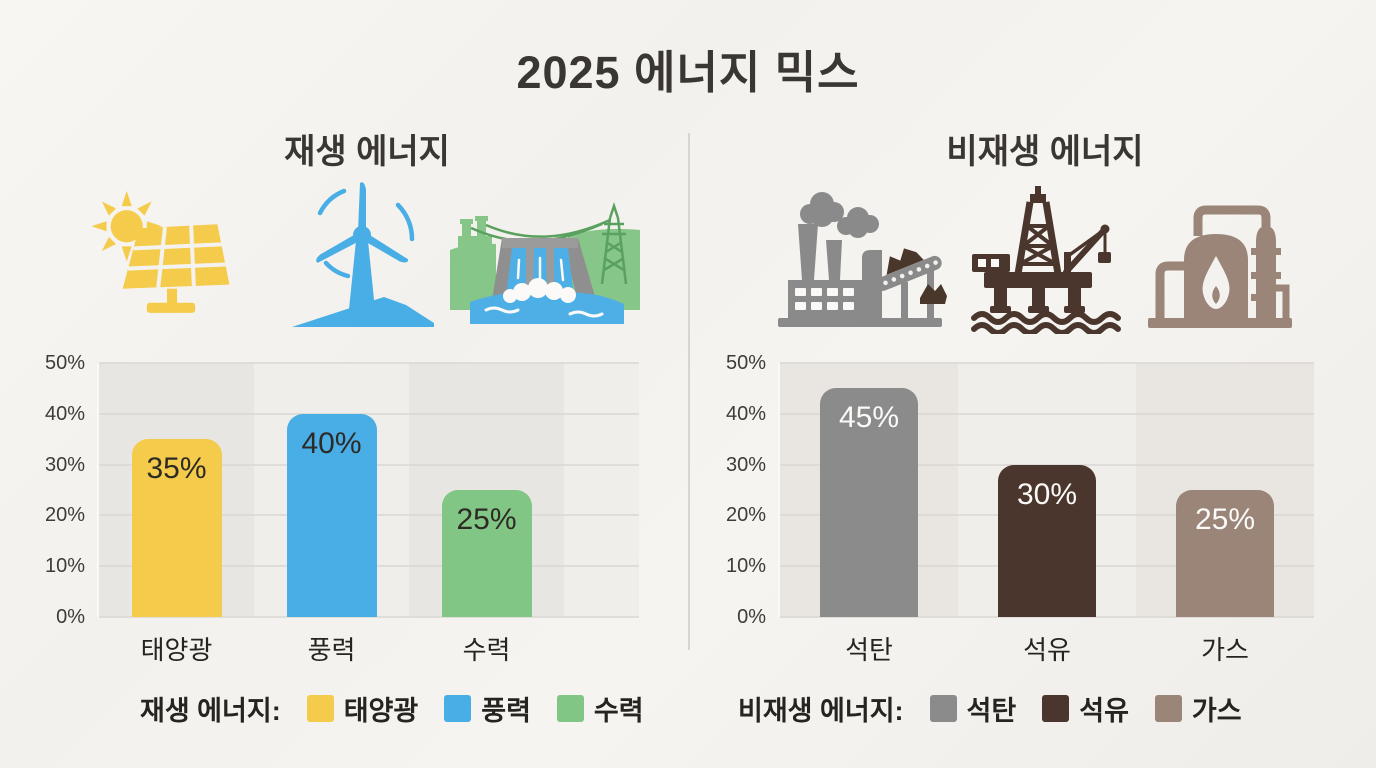  What do you see at coordinates (176, 469) in the screenshot?
I see `bar-value-label: 35%` at bounding box center [176, 469].